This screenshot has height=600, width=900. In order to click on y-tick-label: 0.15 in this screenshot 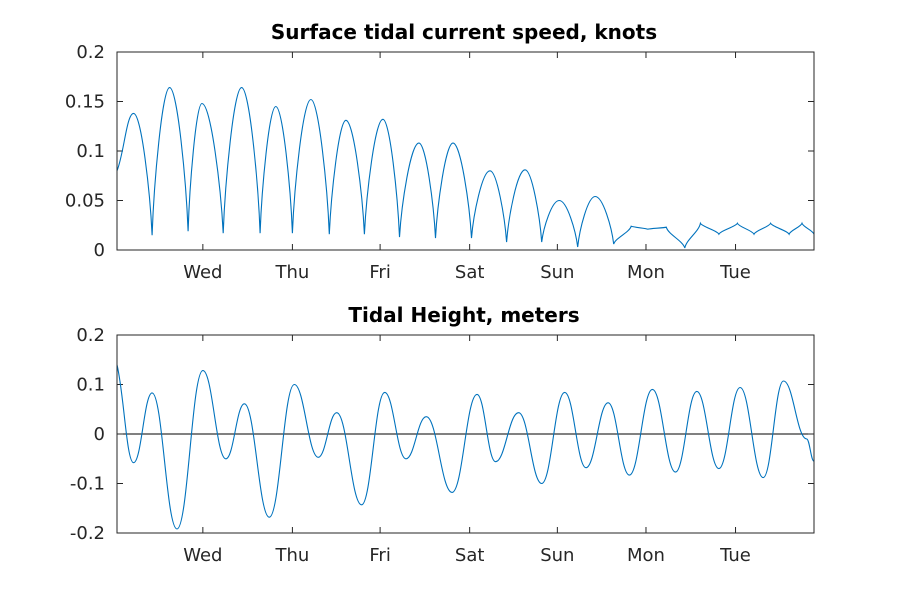, I will do `click(85, 102)`.